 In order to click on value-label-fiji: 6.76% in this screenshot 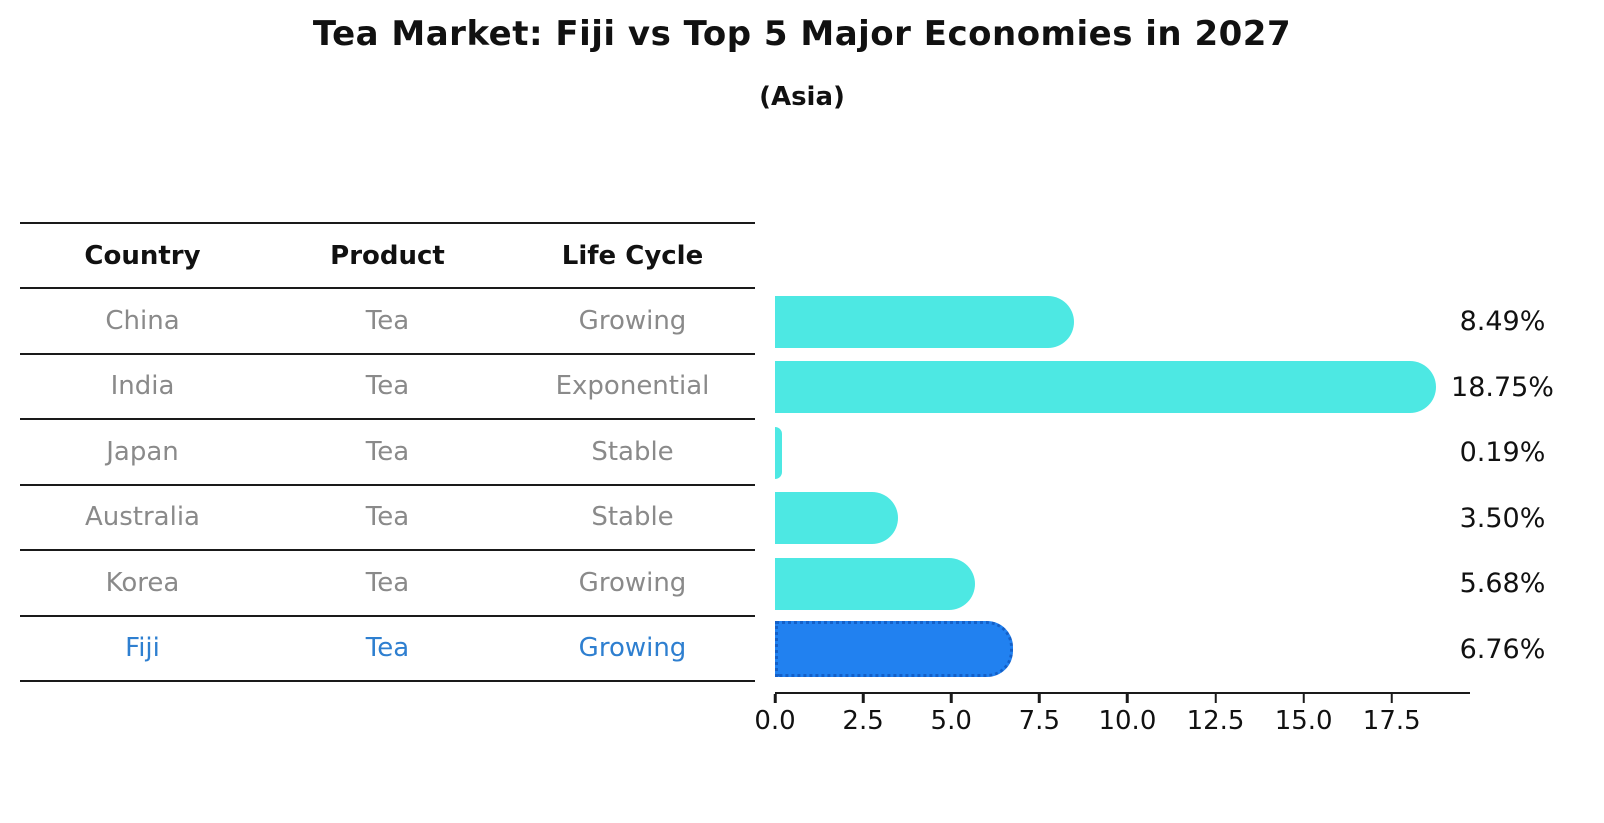, I will do `click(1502, 649)`.